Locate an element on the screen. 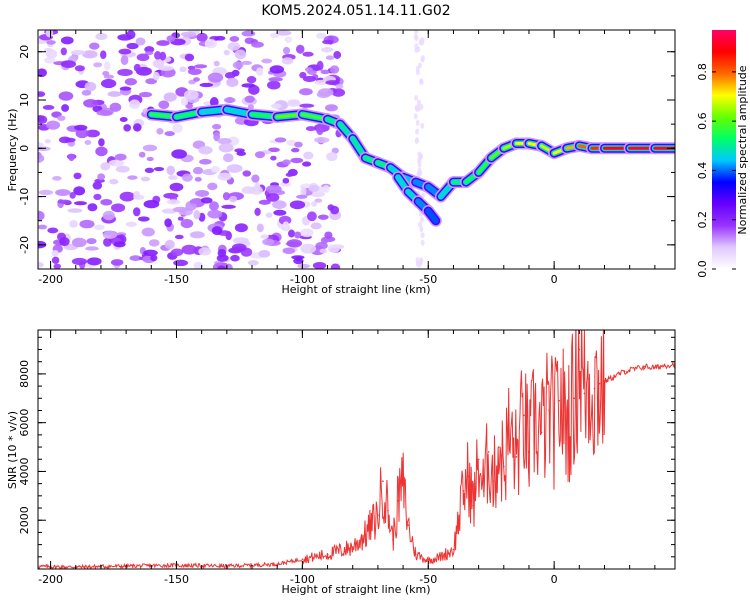 Image resolution: width=750 pixels, height=600 pixels. colorbar-gradient is located at coordinates (724, 149).